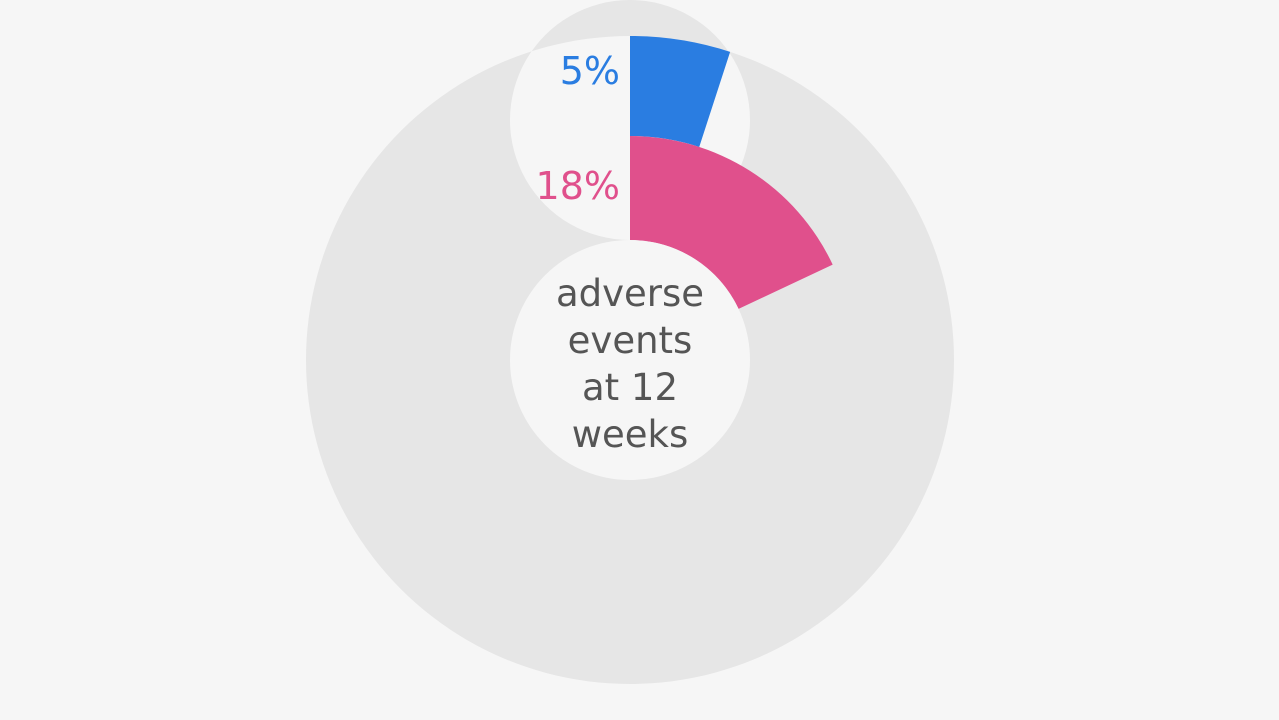 This screenshot has height=720, width=1279. I want to click on label-5-percent: 5%, so click(590, 71).